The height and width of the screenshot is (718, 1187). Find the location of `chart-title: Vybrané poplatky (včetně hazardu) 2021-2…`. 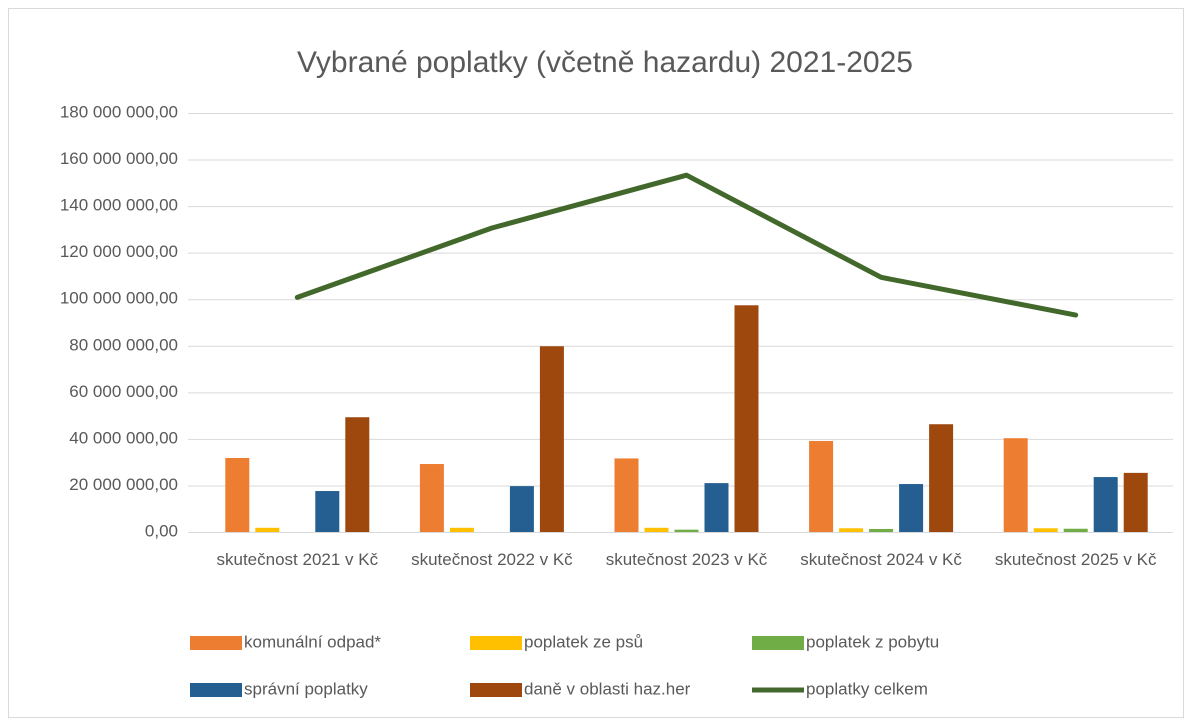

chart-title: Vybrané poplatky (včetně hazardu) 2021-2… is located at coordinates (605, 62).